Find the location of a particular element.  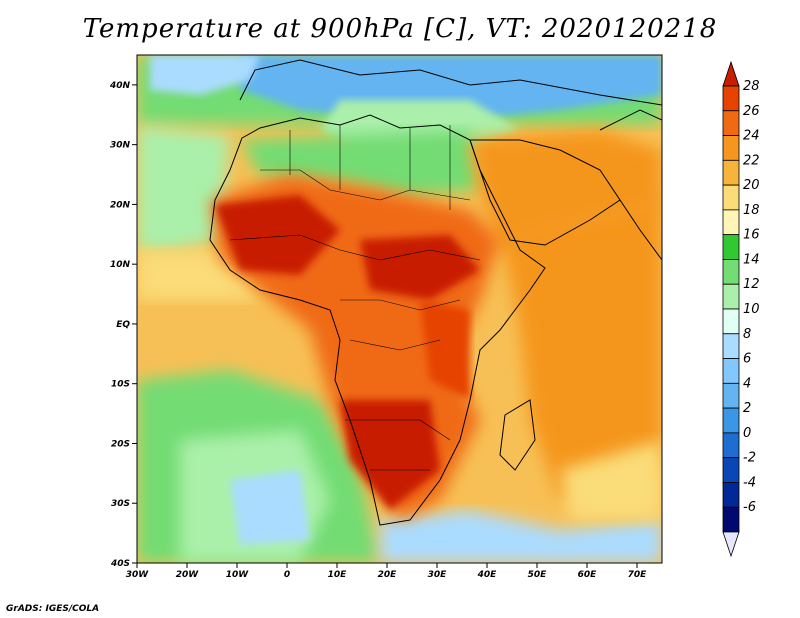

longitude-axis: 30W 20W 10W 0 10E 20E 30E 40E 50E 60E 70E is located at coordinates (386, 571).